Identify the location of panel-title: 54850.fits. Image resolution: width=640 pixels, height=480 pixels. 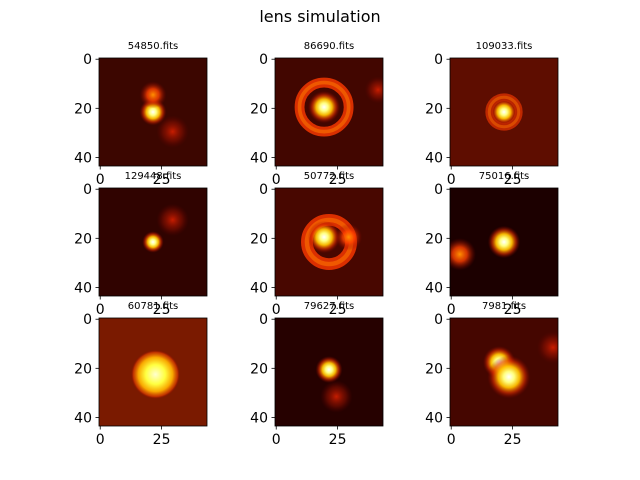
(153, 46).